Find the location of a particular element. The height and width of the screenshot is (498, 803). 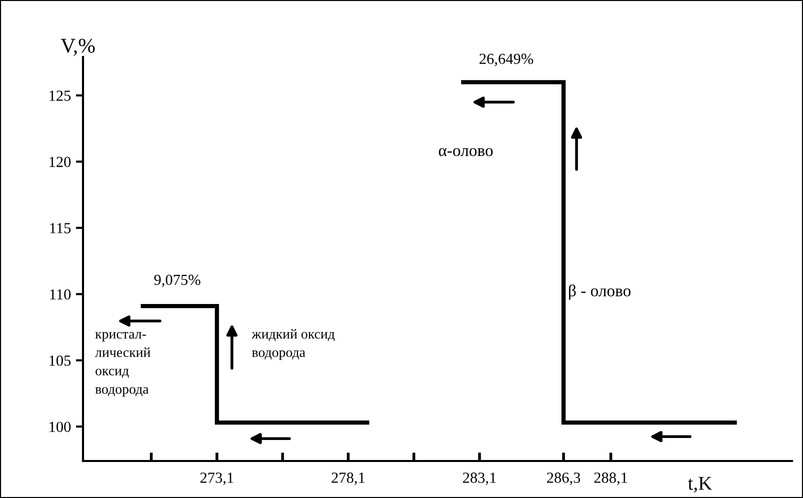

y-tick-label: 105 is located at coordinates (60, 360).